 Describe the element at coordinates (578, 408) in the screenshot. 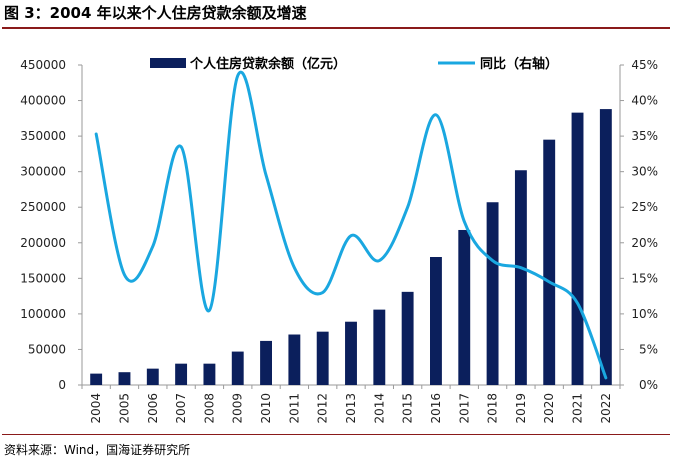

I see `x-tick-label: 2021` at that location.